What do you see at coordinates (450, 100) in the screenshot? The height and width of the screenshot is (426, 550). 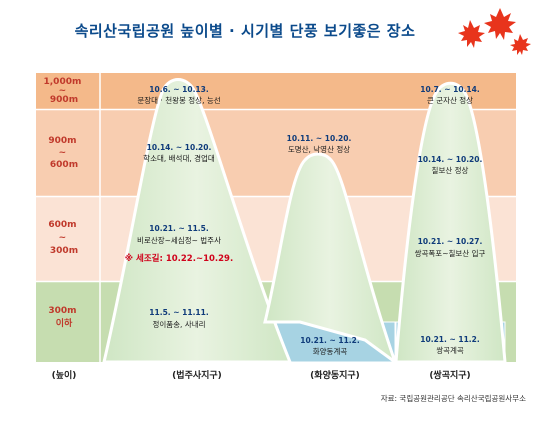 I see `annotation-8-place: 큰 군자산 정상` at bounding box center [450, 100].